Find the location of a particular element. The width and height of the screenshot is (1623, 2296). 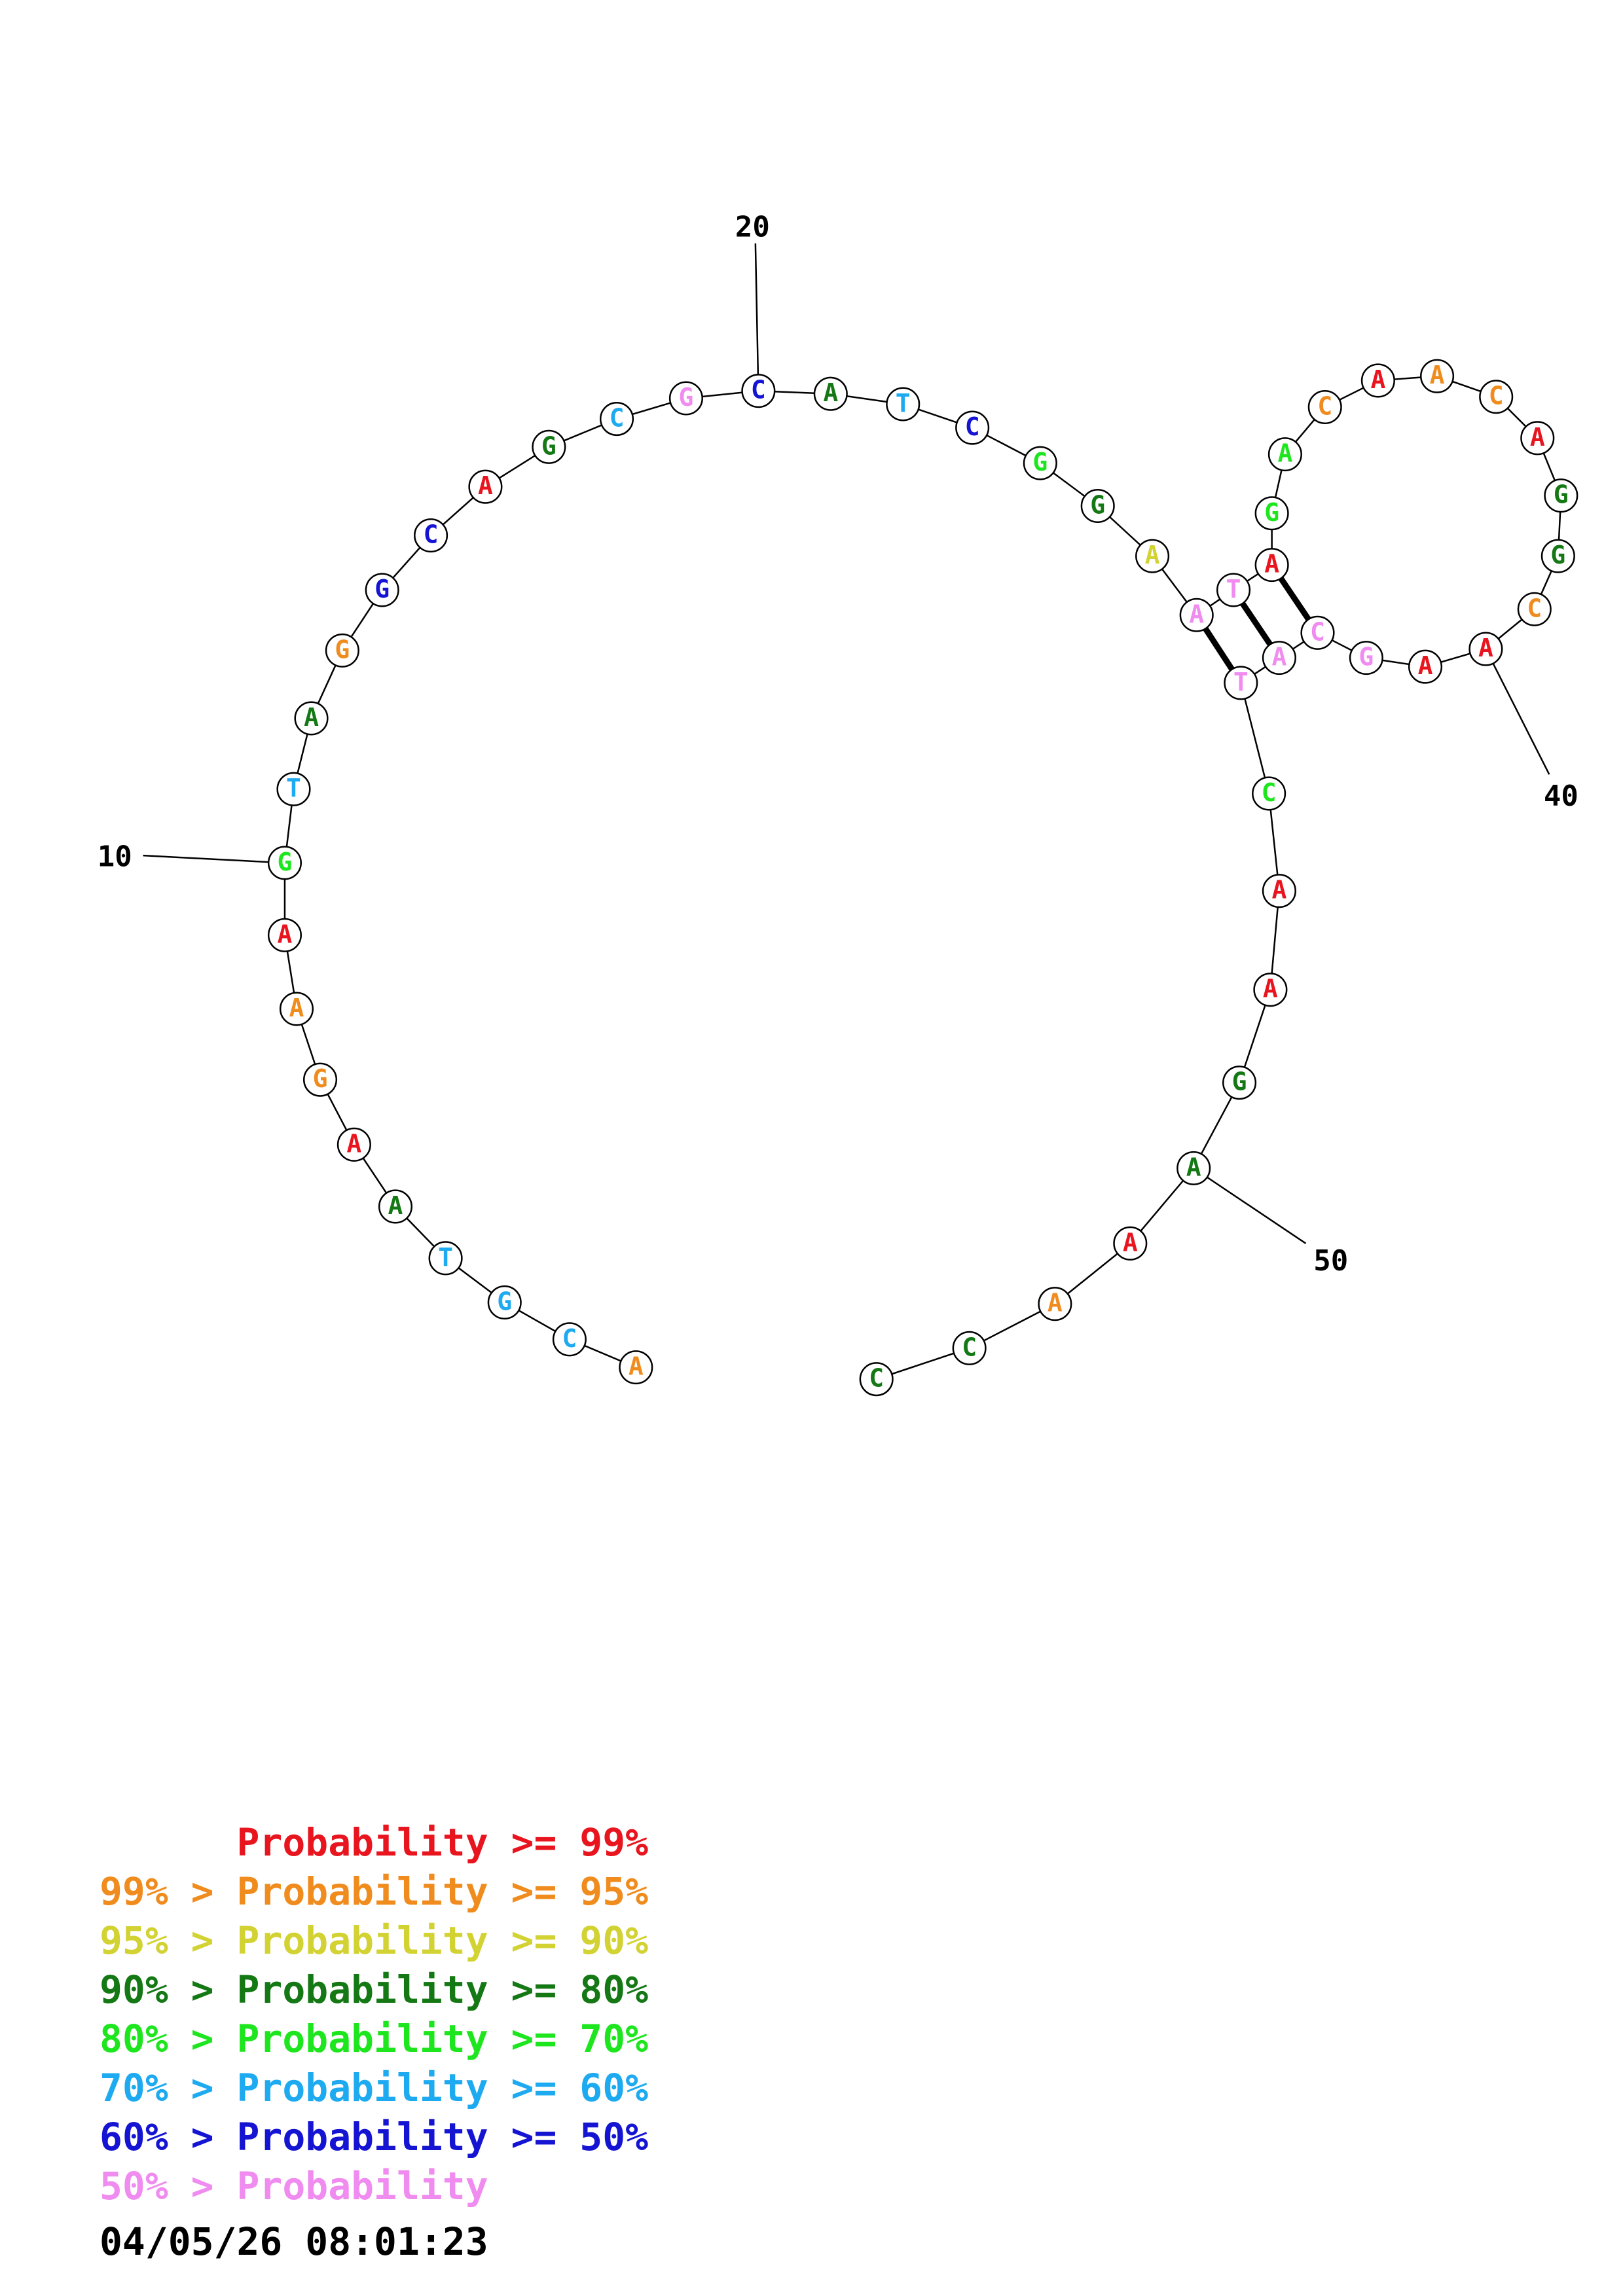

backbone-segment is located at coordinates (1255, 738).